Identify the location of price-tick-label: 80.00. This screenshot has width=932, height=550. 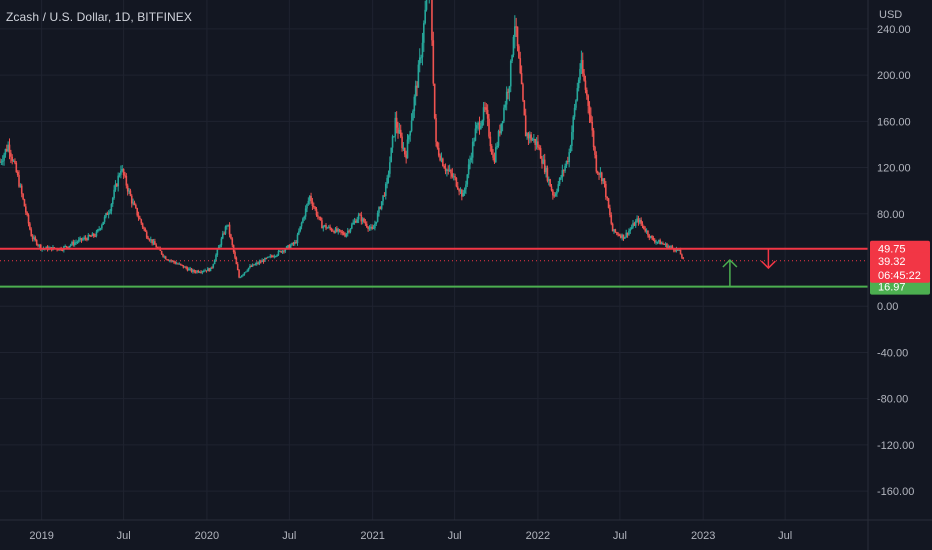
(891, 215).